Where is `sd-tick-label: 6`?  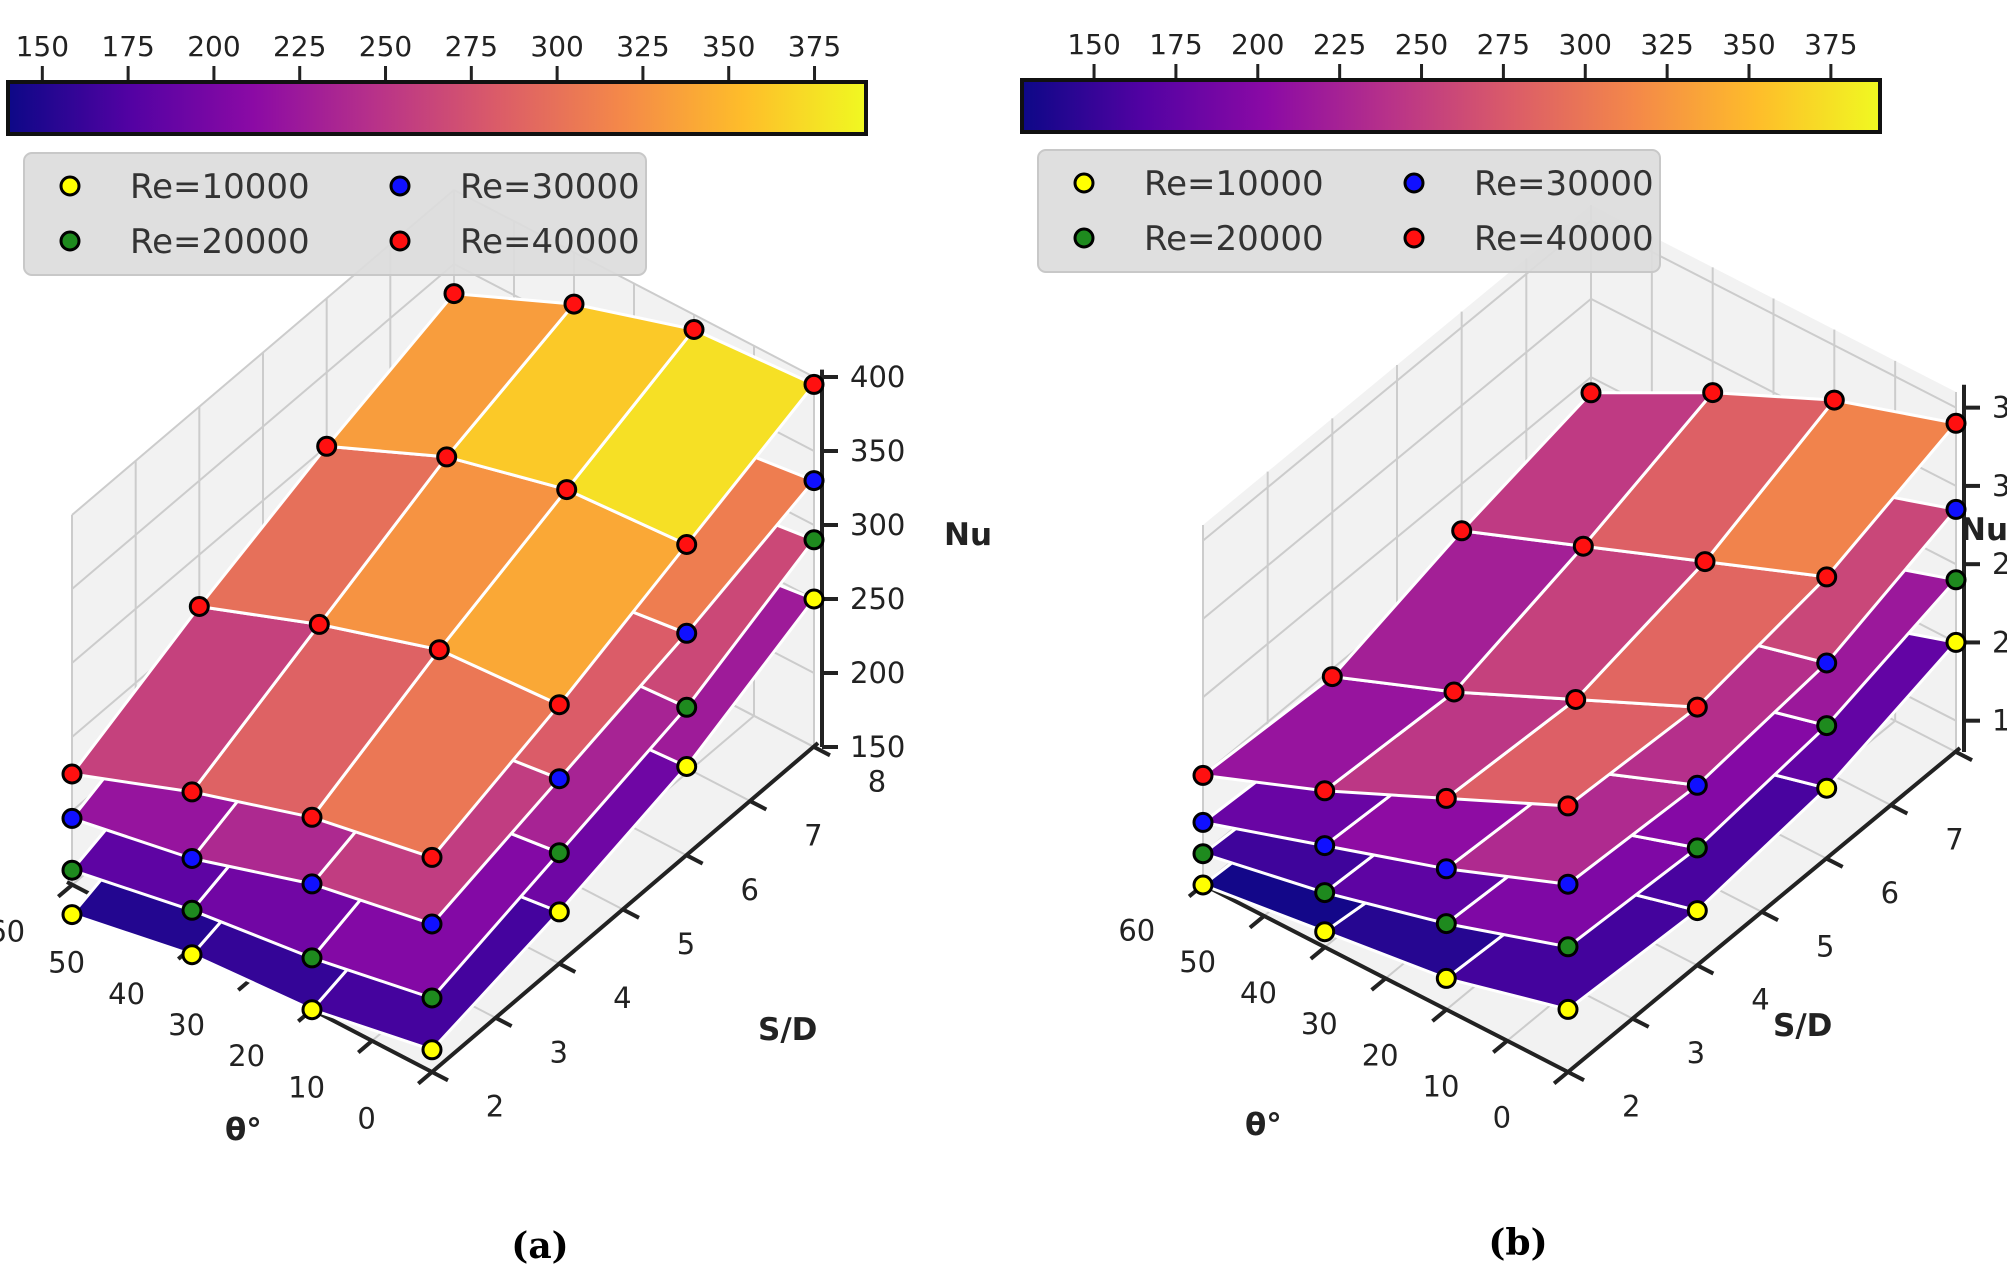 sd-tick-label: 6 is located at coordinates (1890, 893).